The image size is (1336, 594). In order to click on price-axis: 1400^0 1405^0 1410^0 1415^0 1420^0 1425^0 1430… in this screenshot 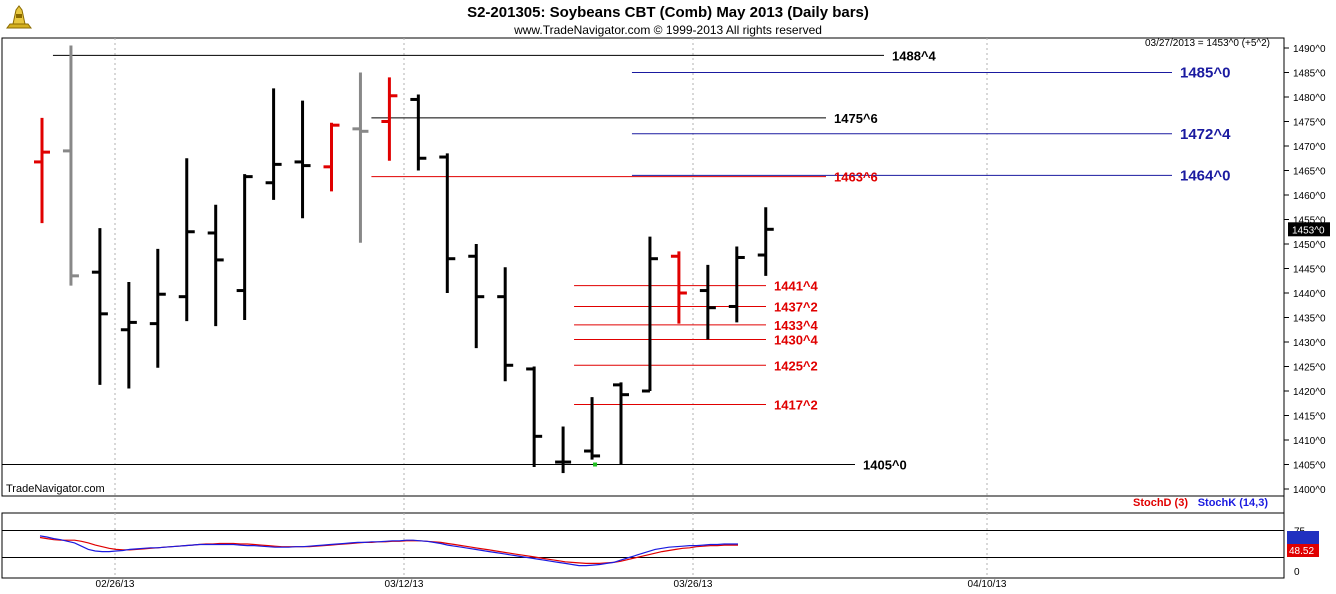, I will do `click(1307, 270)`.